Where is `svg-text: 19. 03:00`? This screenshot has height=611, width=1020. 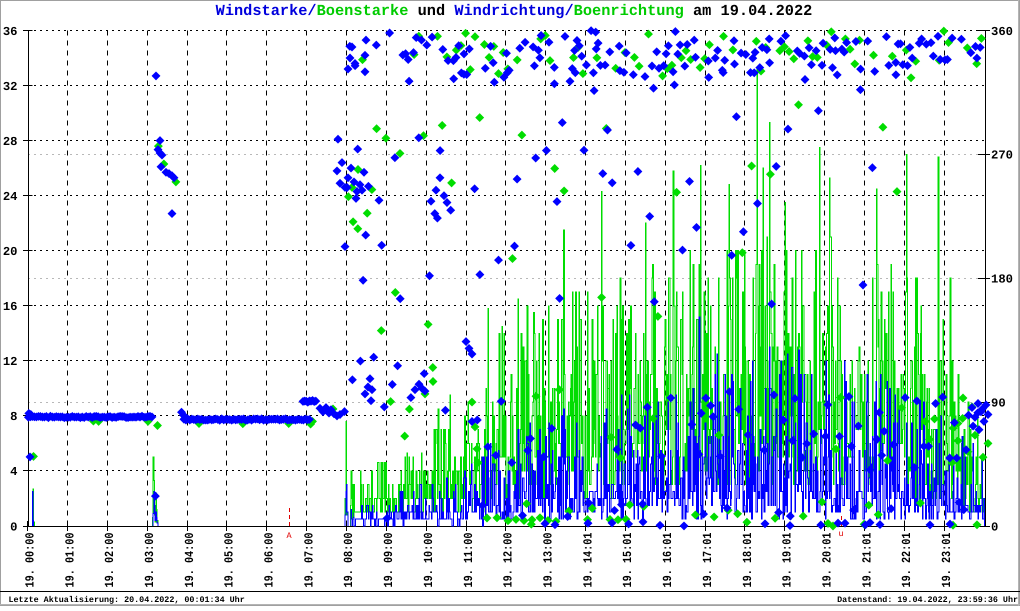
svg-text: 19. 03:00 is located at coordinates (150, 560).